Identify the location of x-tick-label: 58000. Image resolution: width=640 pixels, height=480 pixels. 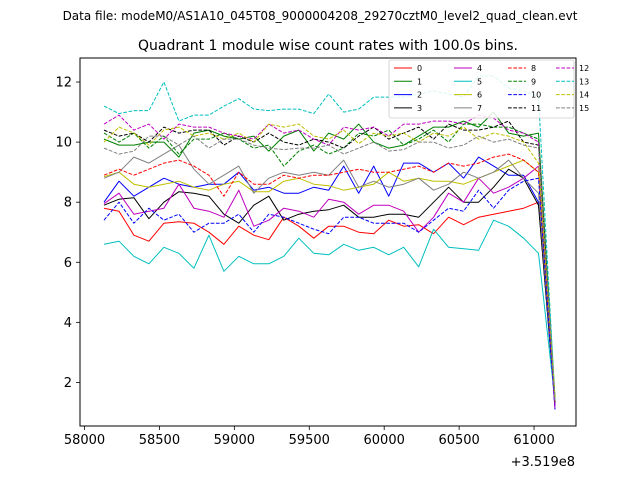
(84, 440).